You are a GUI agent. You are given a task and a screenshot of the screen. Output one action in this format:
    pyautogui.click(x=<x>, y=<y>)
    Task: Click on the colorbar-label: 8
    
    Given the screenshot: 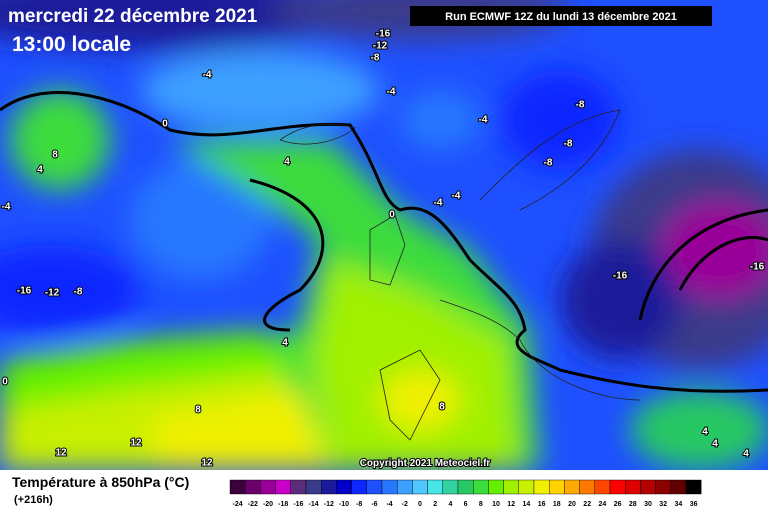 What is the action you would take?
    pyautogui.click(x=481, y=504)
    